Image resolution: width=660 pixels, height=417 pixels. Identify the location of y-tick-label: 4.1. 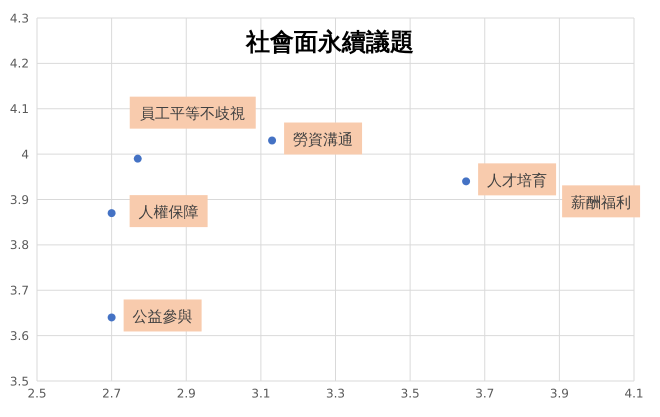
(19, 109).